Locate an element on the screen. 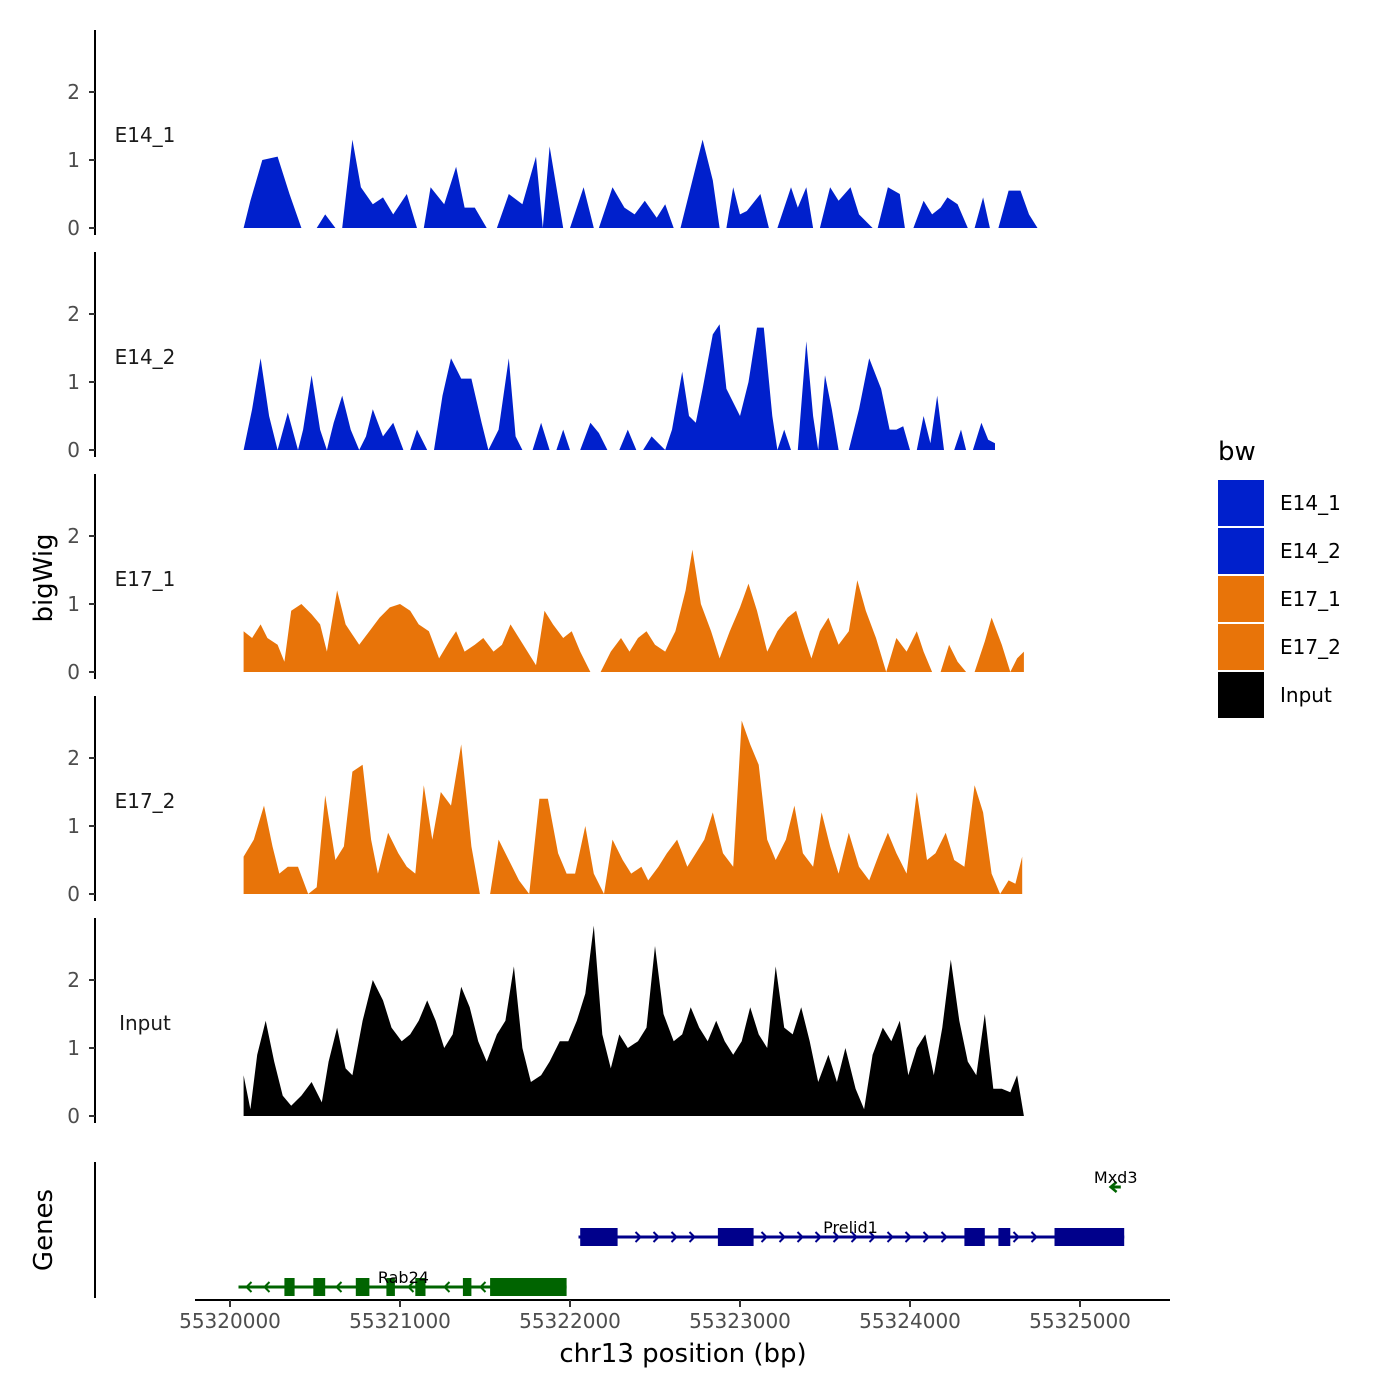 Image resolution: width=1400 pixels, height=1400 pixels. gene-Prelid1: Prelid1 is located at coordinates (851, 1232).